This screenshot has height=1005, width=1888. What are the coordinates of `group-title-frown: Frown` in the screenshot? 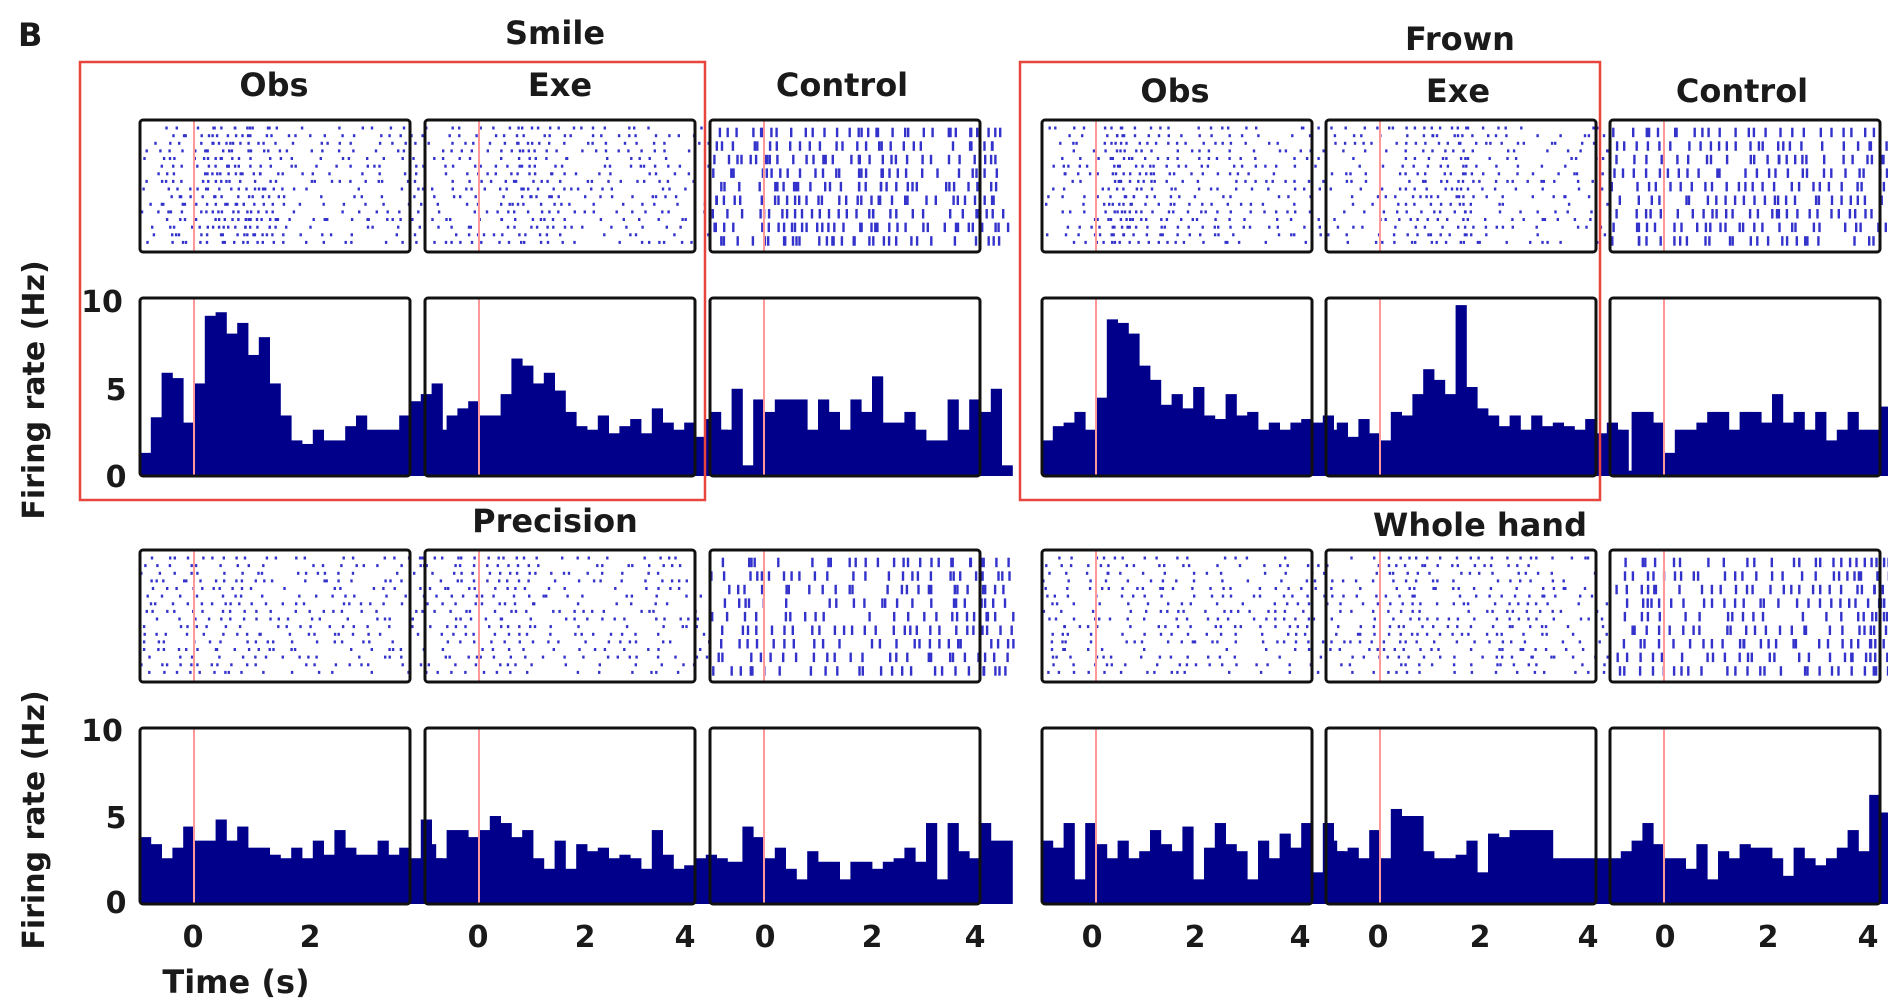 It's located at (1460, 39).